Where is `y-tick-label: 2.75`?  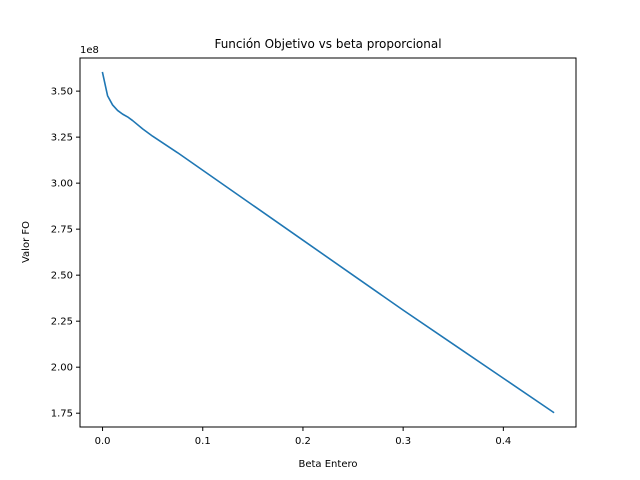 y-tick-label: 2.75 is located at coordinates (62, 230).